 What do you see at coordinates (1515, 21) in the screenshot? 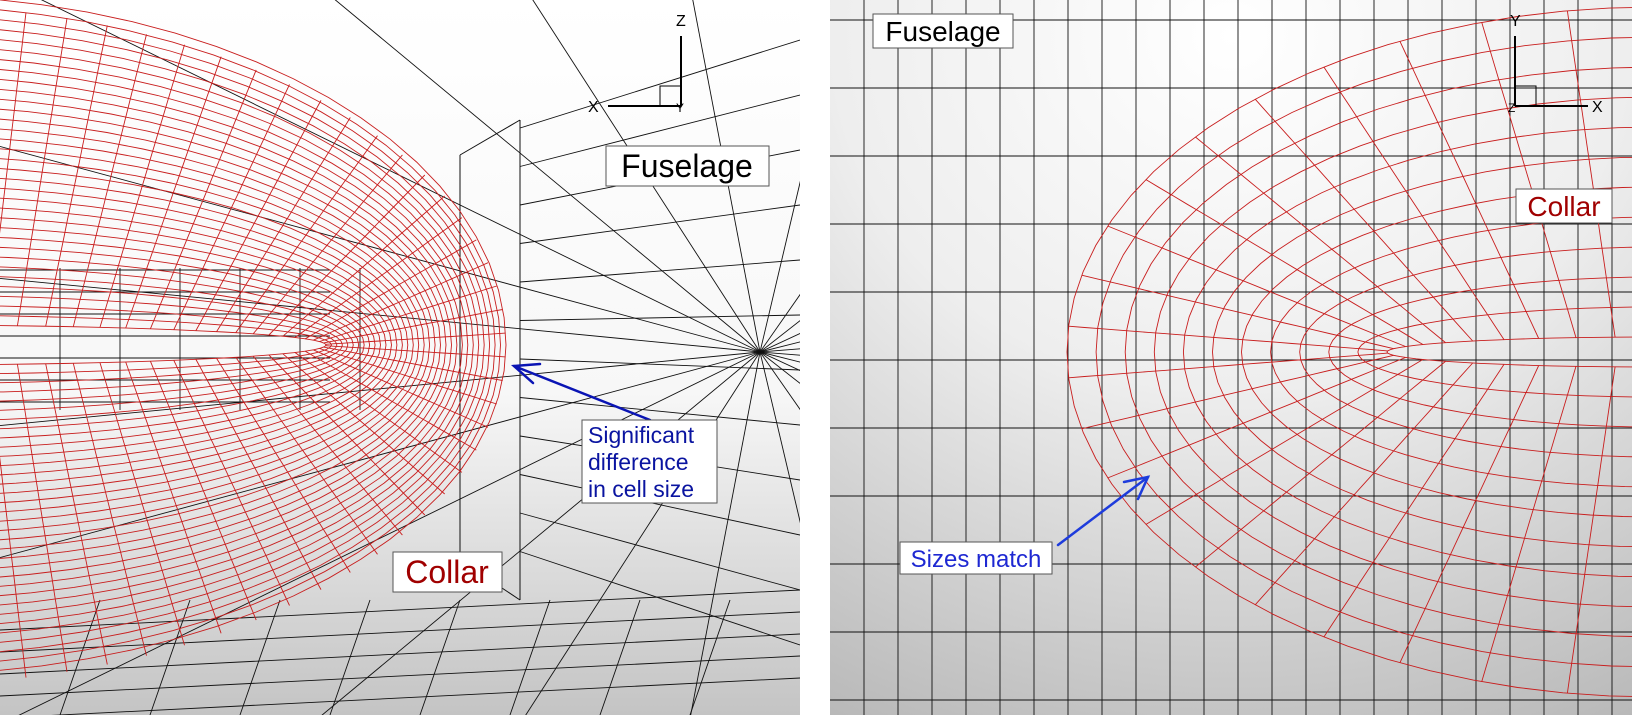
I see `right-axis-vertical-label: Y` at bounding box center [1515, 21].